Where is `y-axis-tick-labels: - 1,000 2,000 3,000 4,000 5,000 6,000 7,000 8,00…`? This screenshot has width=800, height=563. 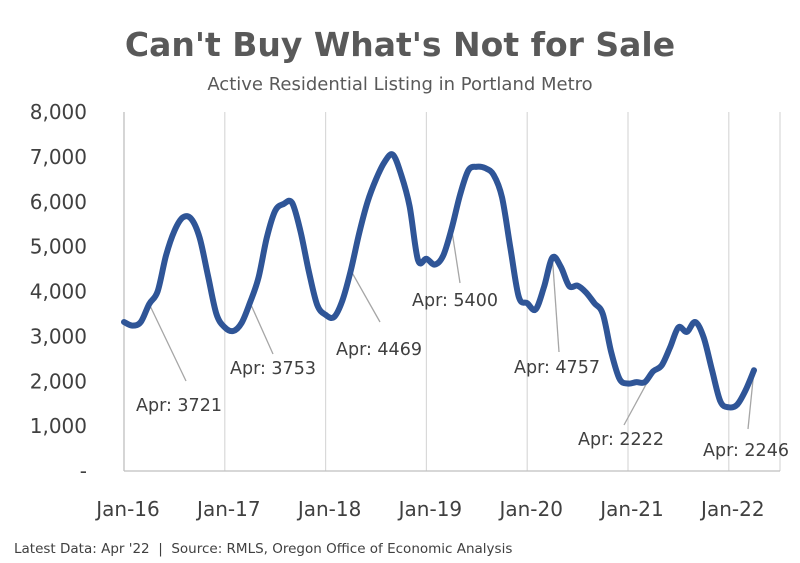
y-axis-tick-labels: - 1,000 2,000 3,000 4,000 5,000 6,000 7,000 8,00… is located at coordinates (58, 291).